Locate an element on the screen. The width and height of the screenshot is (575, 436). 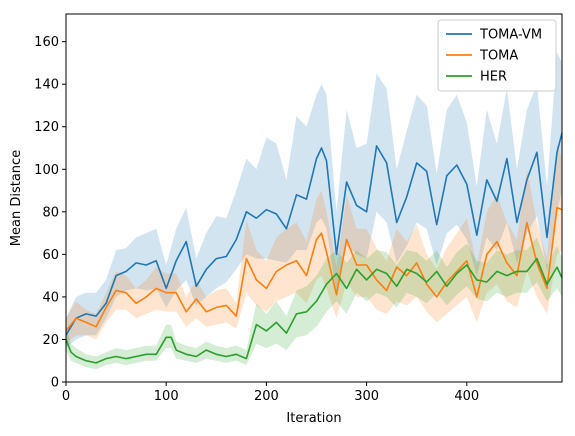
y-tick-label: 120 is located at coordinates (46, 127).